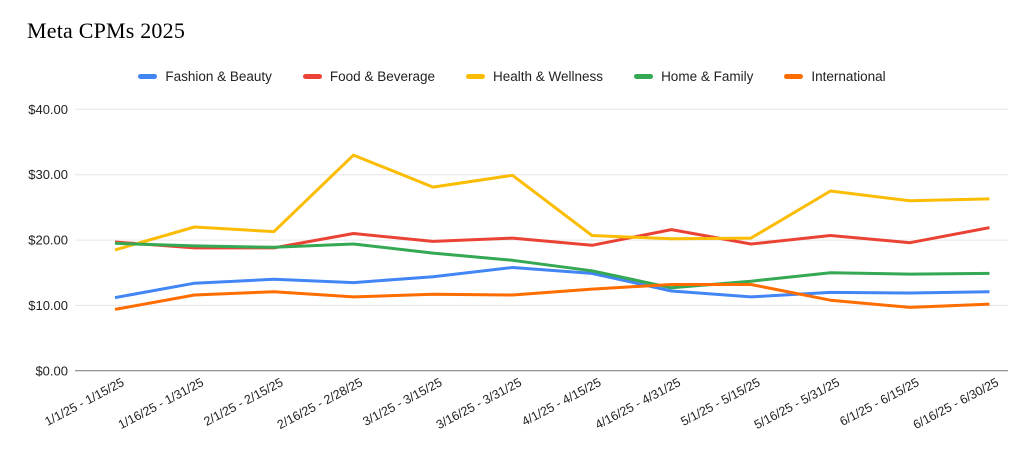 The height and width of the screenshot is (466, 1024). Describe the element at coordinates (85, 401) in the screenshot. I see `x-axis-tick-label: 1/1/25 - 1/15/25` at that location.